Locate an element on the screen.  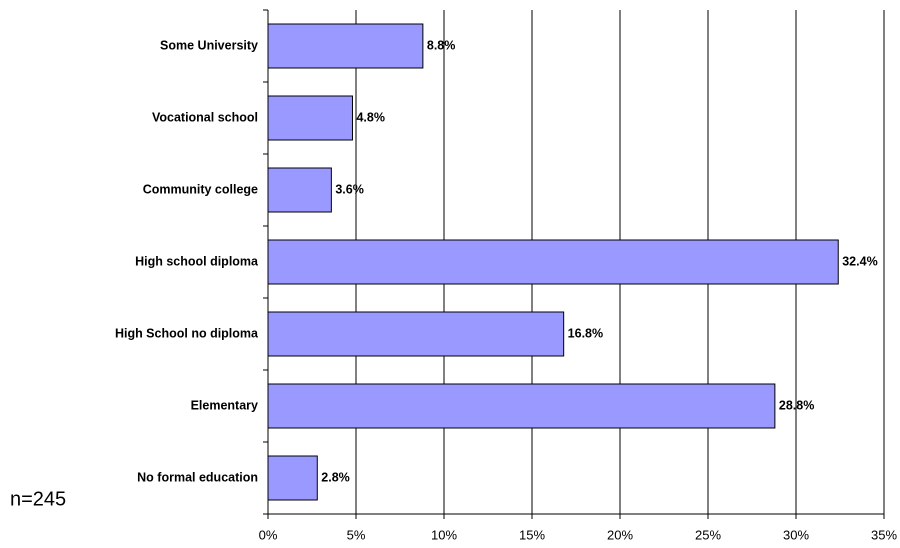
y-tick-label: High School no diploma is located at coordinates (187, 333).